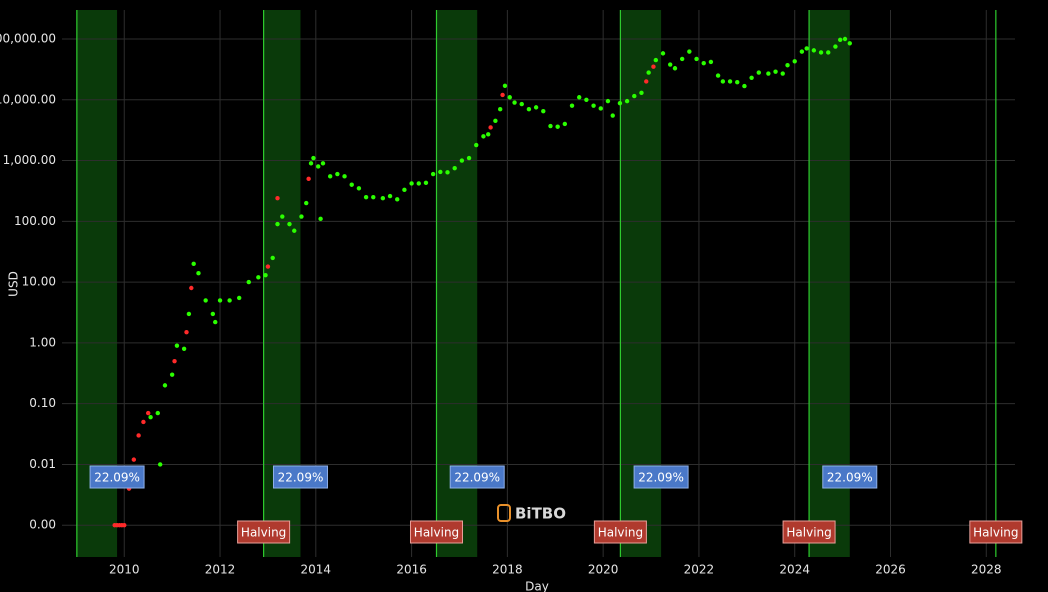  Describe the element at coordinates (794, 570) in the screenshot. I see `x-tick-label: 2024` at that location.